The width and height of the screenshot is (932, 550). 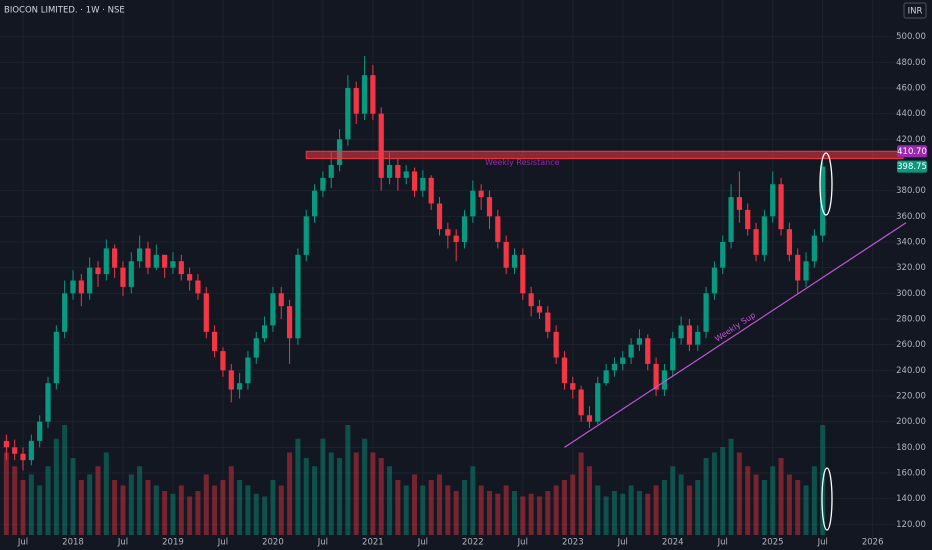 What do you see at coordinates (673, 543) in the screenshot?
I see `x-tick-label: 2024` at bounding box center [673, 543].